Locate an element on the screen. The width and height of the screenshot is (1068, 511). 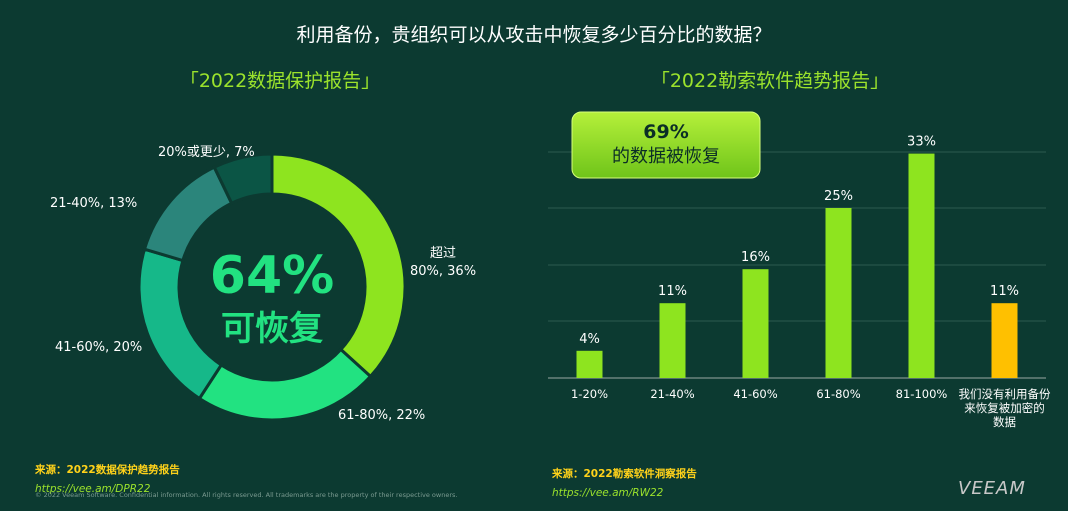
right-source: 来源：2022勒索软件洞察报告 https://vee.am/RW22 is located at coordinates (624, 481).